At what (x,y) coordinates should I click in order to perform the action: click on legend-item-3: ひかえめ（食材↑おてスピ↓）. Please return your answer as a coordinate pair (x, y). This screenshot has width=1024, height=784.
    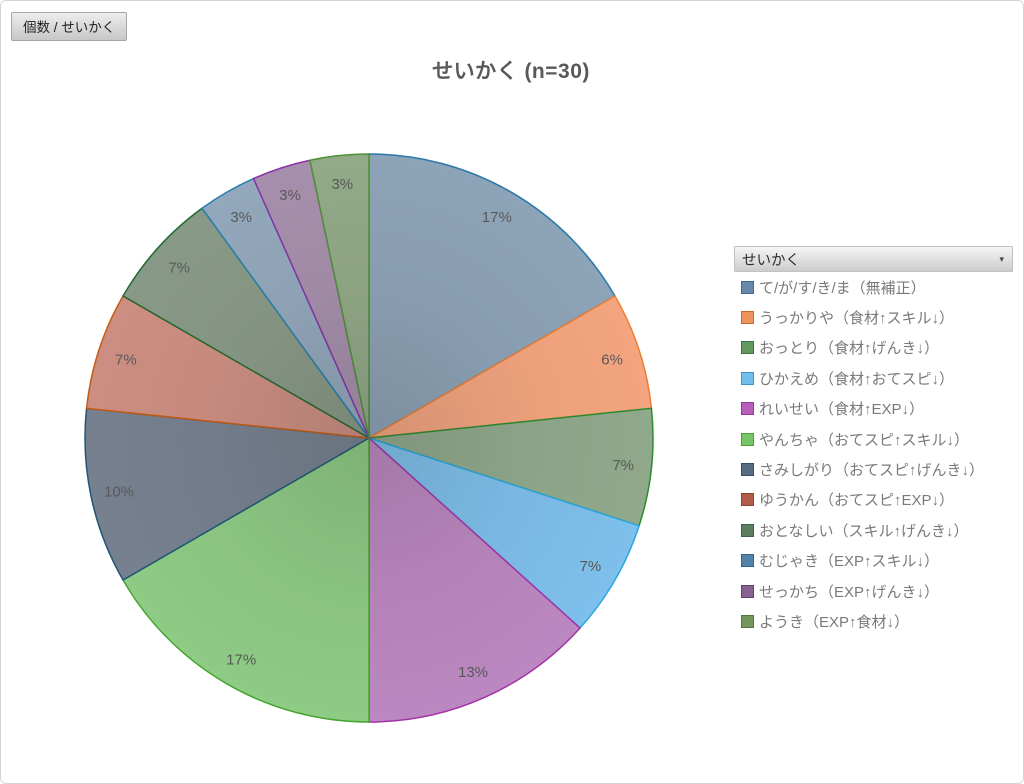
    Looking at the image, I should click on (873, 378).